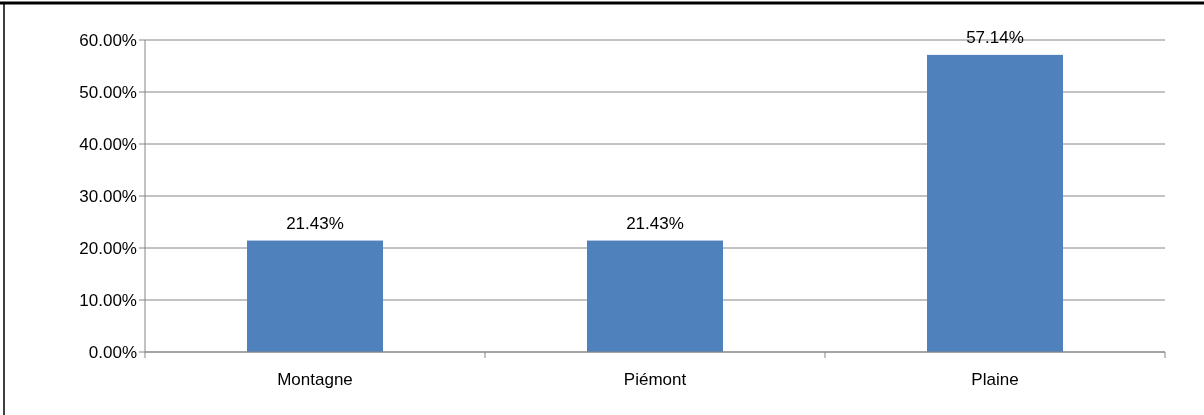 This screenshot has width=1204, height=415. Describe the element at coordinates (108, 92) in the screenshot. I see `y-tick-label: 50.00%` at that location.